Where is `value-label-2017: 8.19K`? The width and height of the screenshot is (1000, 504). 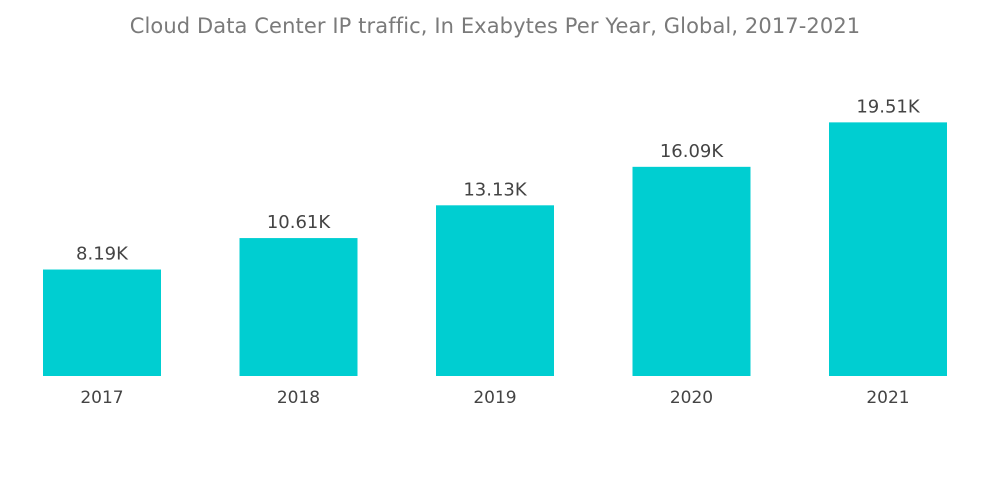 value-label-2017: 8.19K is located at coordinates (102, 254).